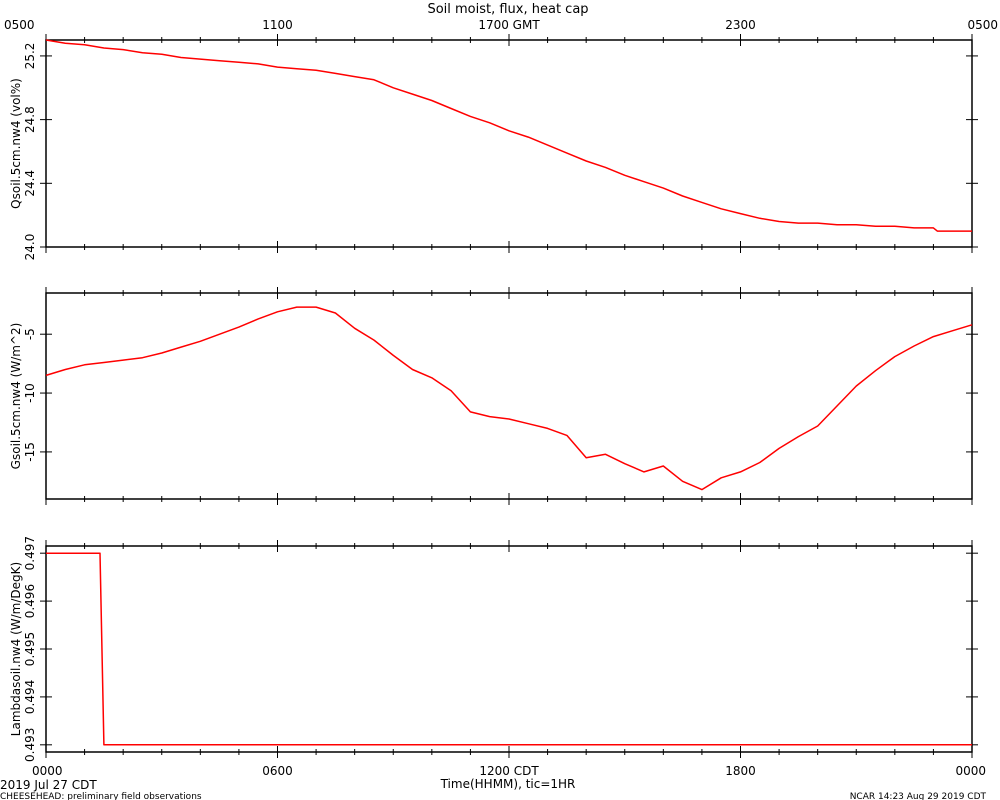 The width and height of the screenshot is (1000, 800). I want to click on credit-label: NCAR 14:23 Aug 29 2019 CDT, so click(918, 796).